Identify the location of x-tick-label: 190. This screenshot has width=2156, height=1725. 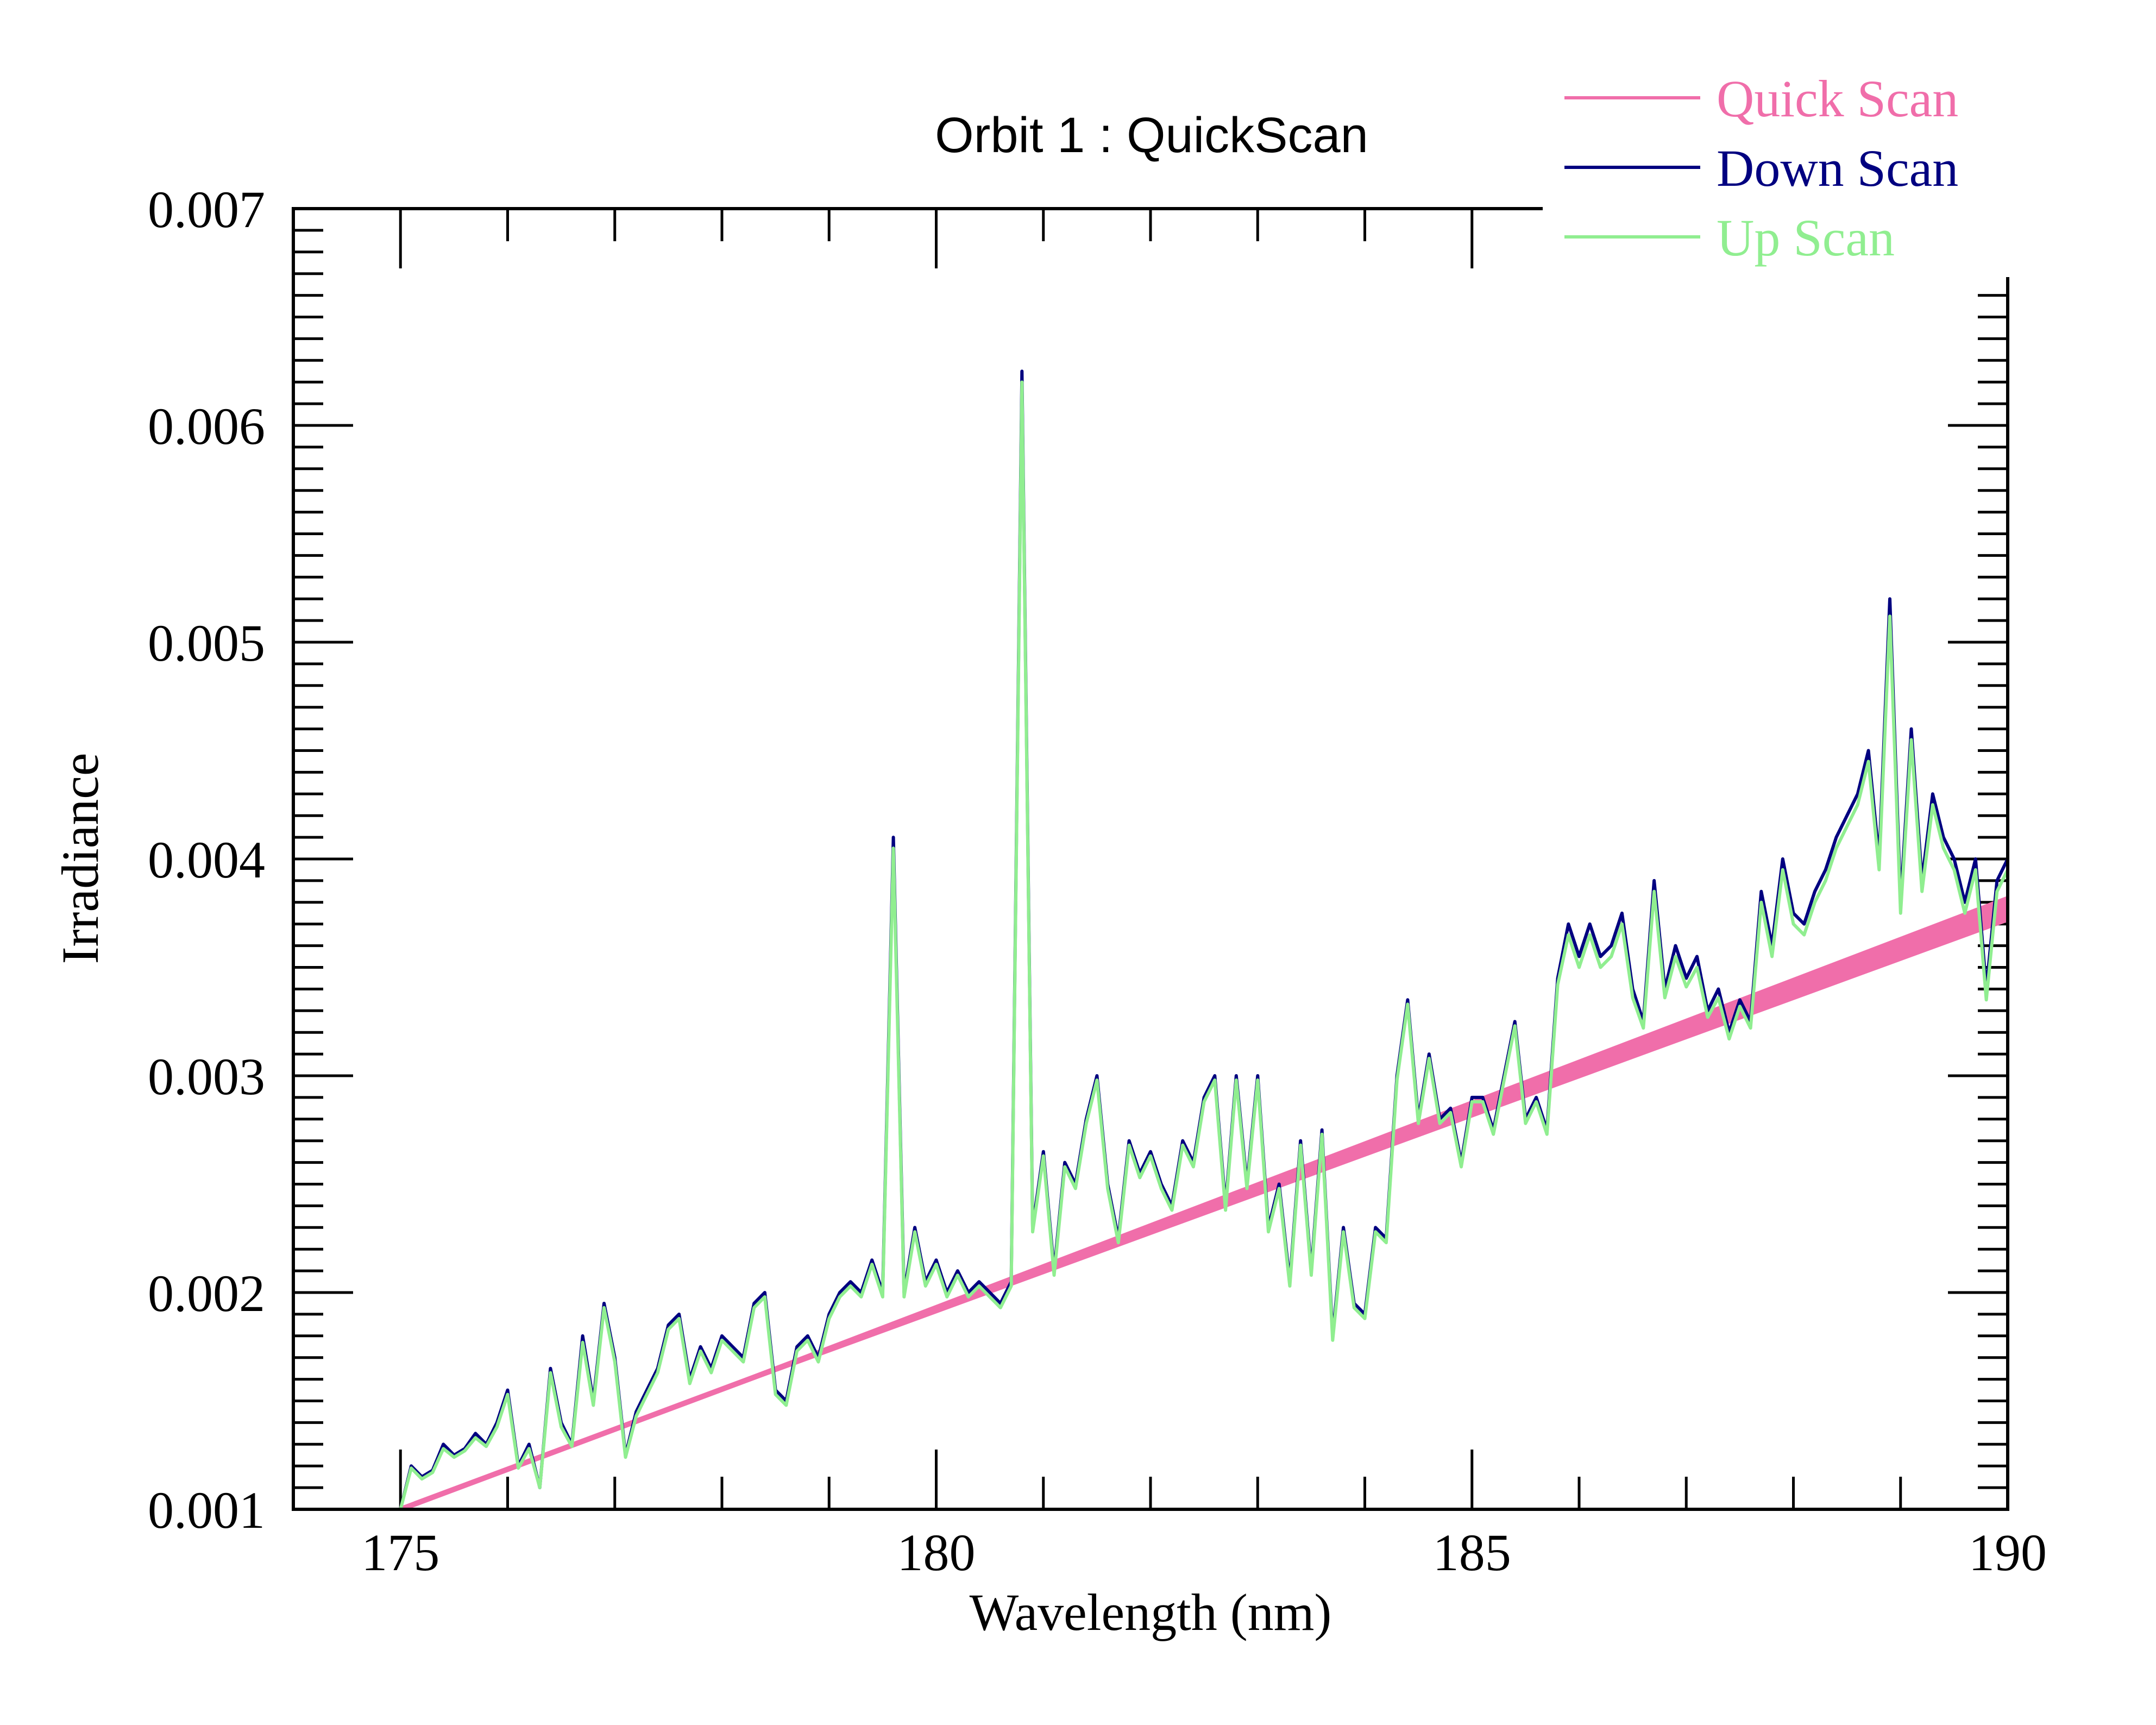
(2008, 1552).